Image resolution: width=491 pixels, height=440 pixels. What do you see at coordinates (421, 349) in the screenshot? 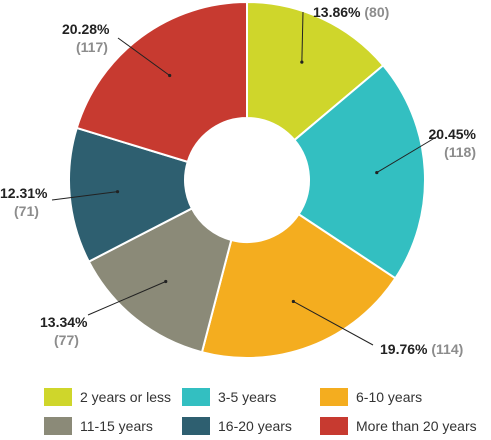
I see `data-label-6-10-years: 19.76% (114)` at bounding box center [421, 349].